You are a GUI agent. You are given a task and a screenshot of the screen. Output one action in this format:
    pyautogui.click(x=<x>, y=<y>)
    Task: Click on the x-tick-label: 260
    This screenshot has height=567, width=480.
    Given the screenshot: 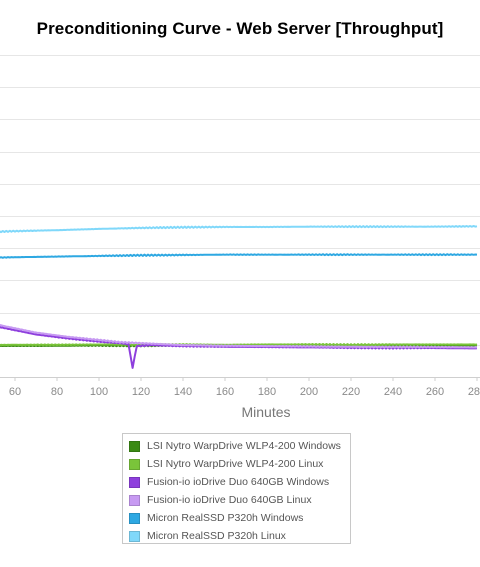 What is the action you would take?
    pyautogui.click(x=435, y=392)
    